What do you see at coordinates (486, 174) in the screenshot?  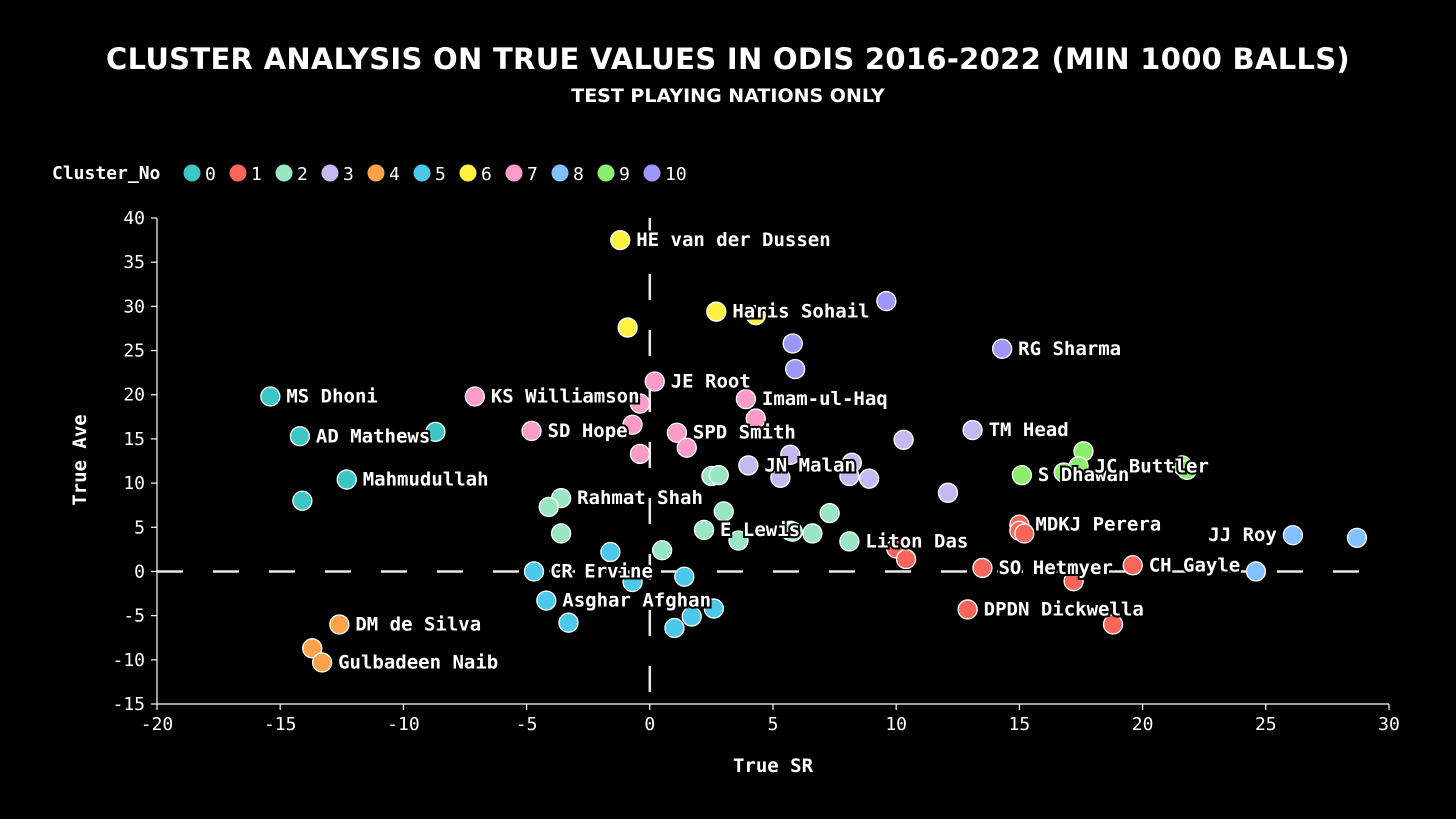 I see `legend-label: 6` at bounding box center [486, 174].